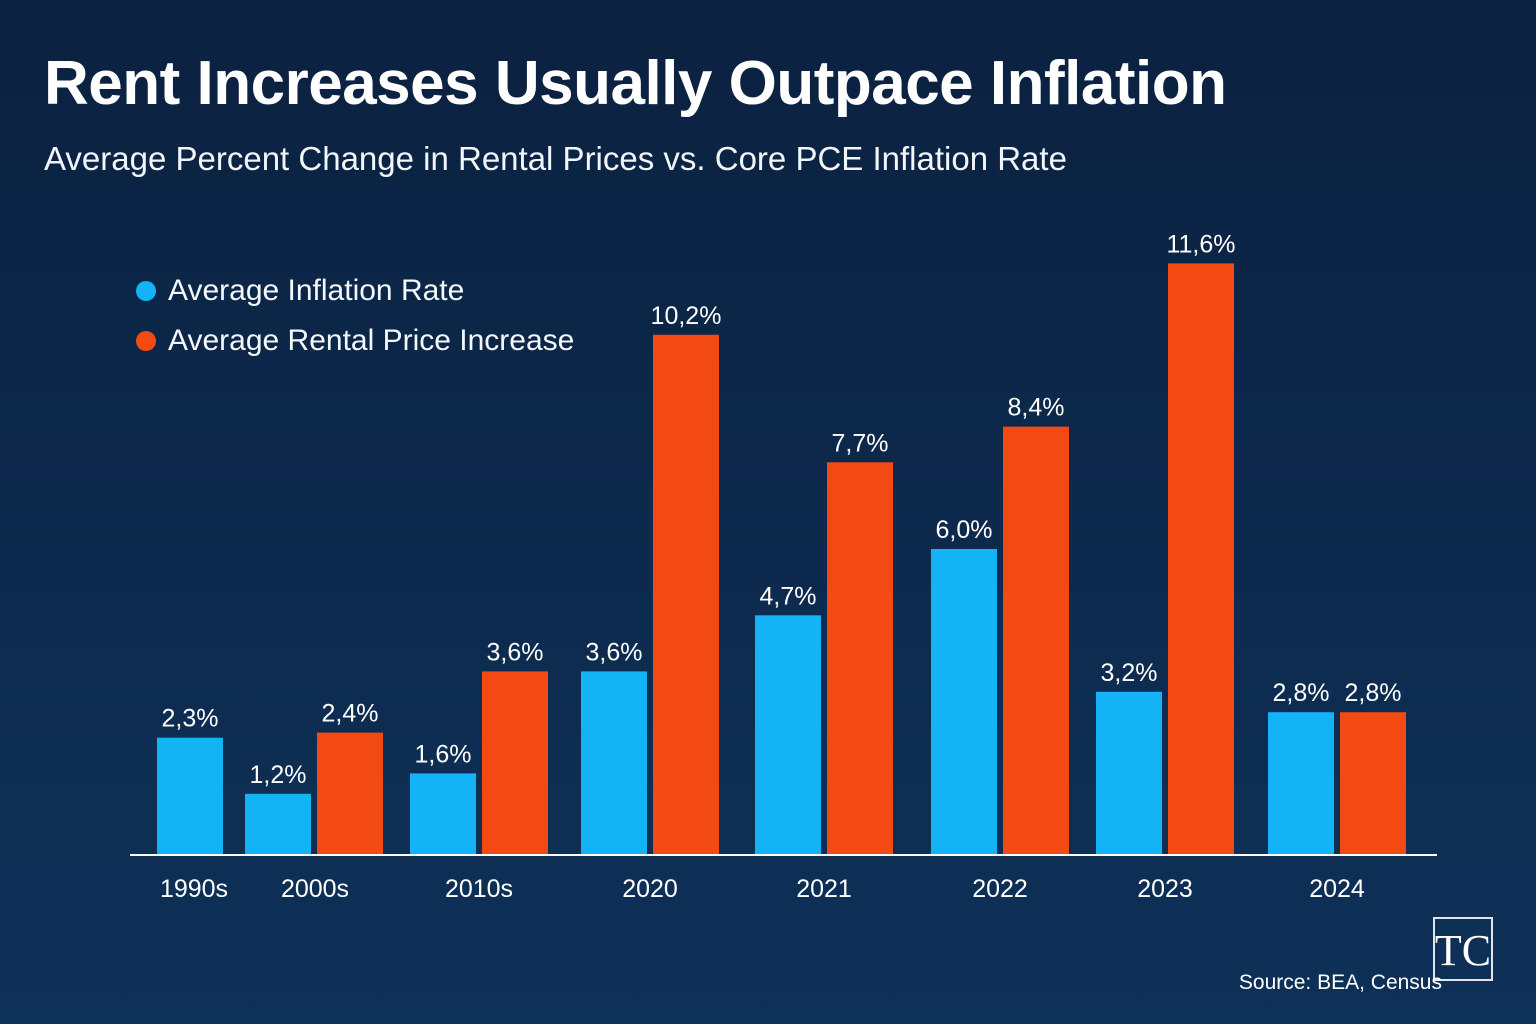  What do you see at coordinates (190, 719) in the screenshot?
I see `data-label-inflation-1990s: 2,3%` at bounding box center [190, 719].